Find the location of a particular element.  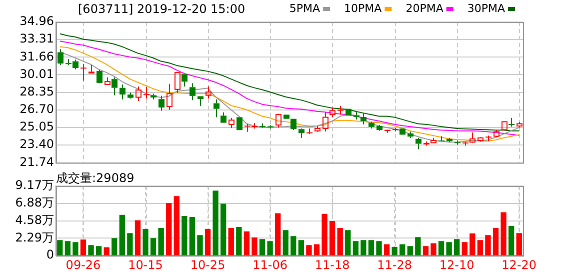

y-tick-label: 33.31 is located at coordinates (37, 39).